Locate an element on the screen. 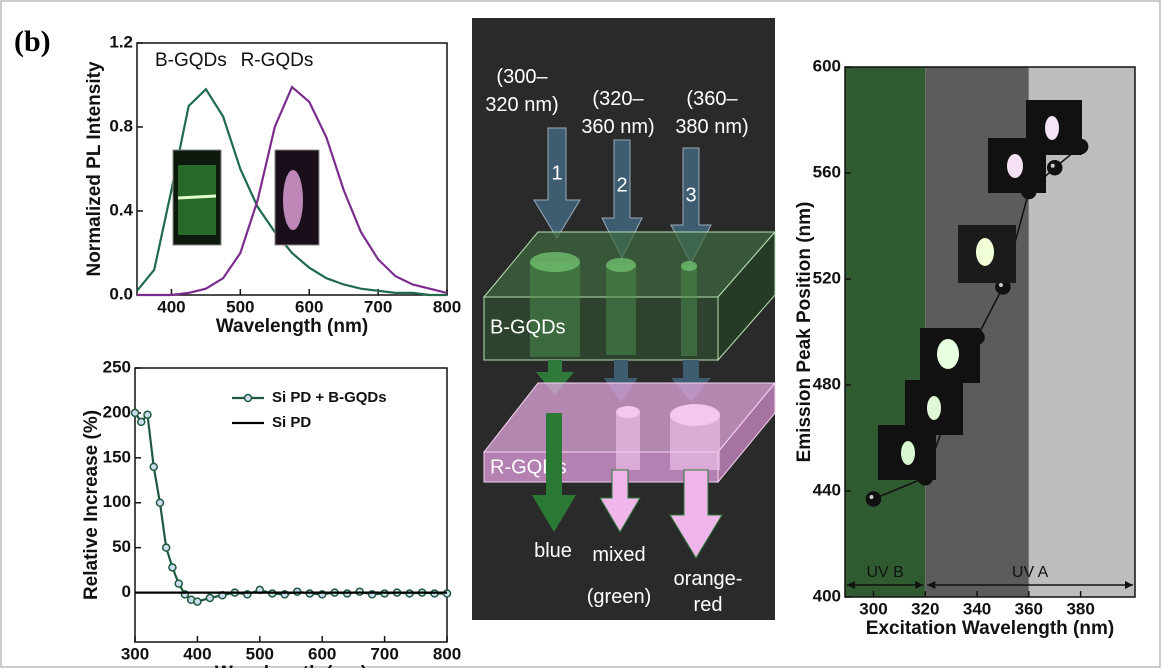 This screenshot has width=1161, height=668. x-tick-label: 360 is located at coordinates (1029, 608).